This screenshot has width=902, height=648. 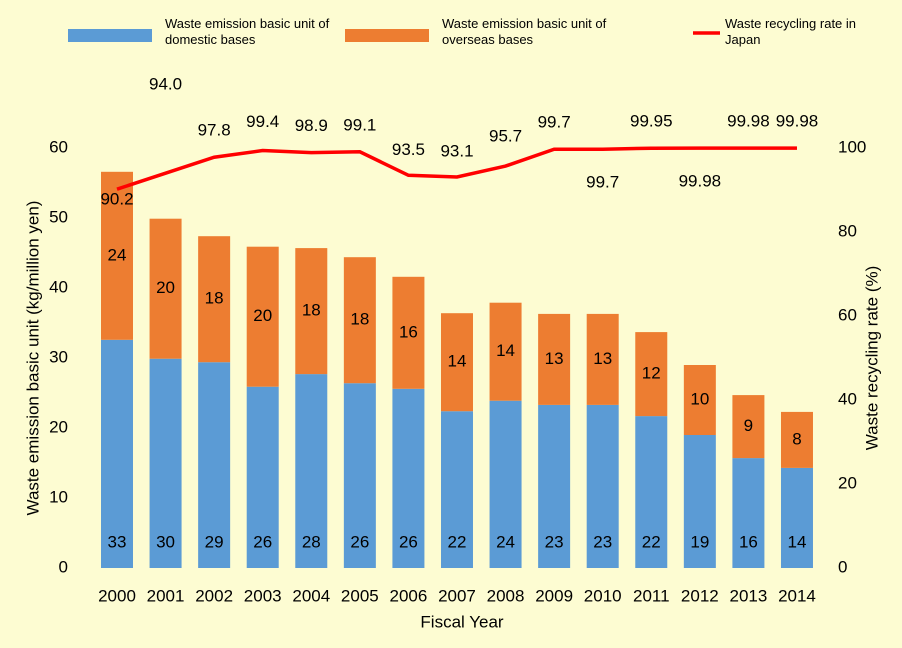 I want to click on x-tick-label: 2002, so click(x=214, y=595).